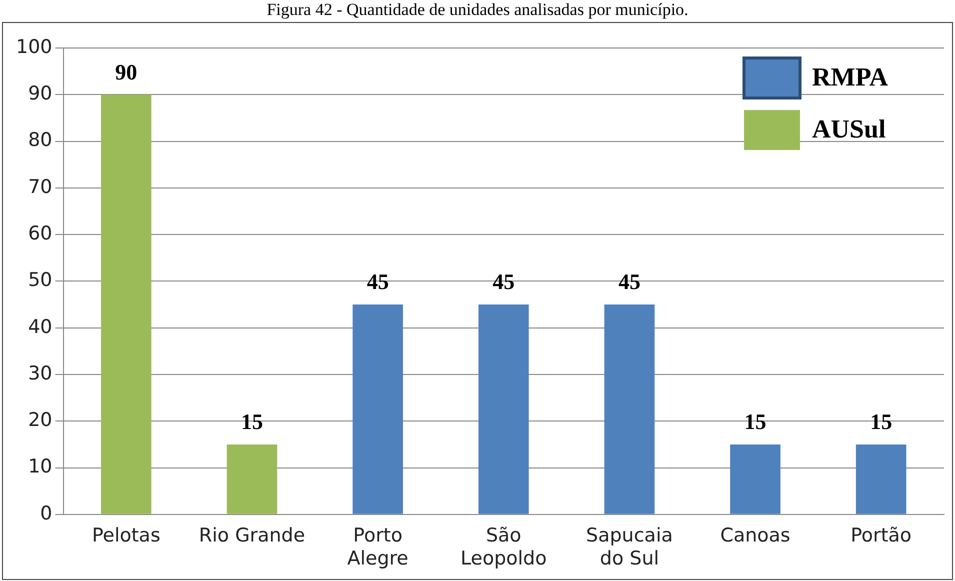 This screenshot has height=581, width=955. Describe the element at coordinates (377, 547) in the screenshot. I see `x-tick-label: Porto Alegre` at that location.